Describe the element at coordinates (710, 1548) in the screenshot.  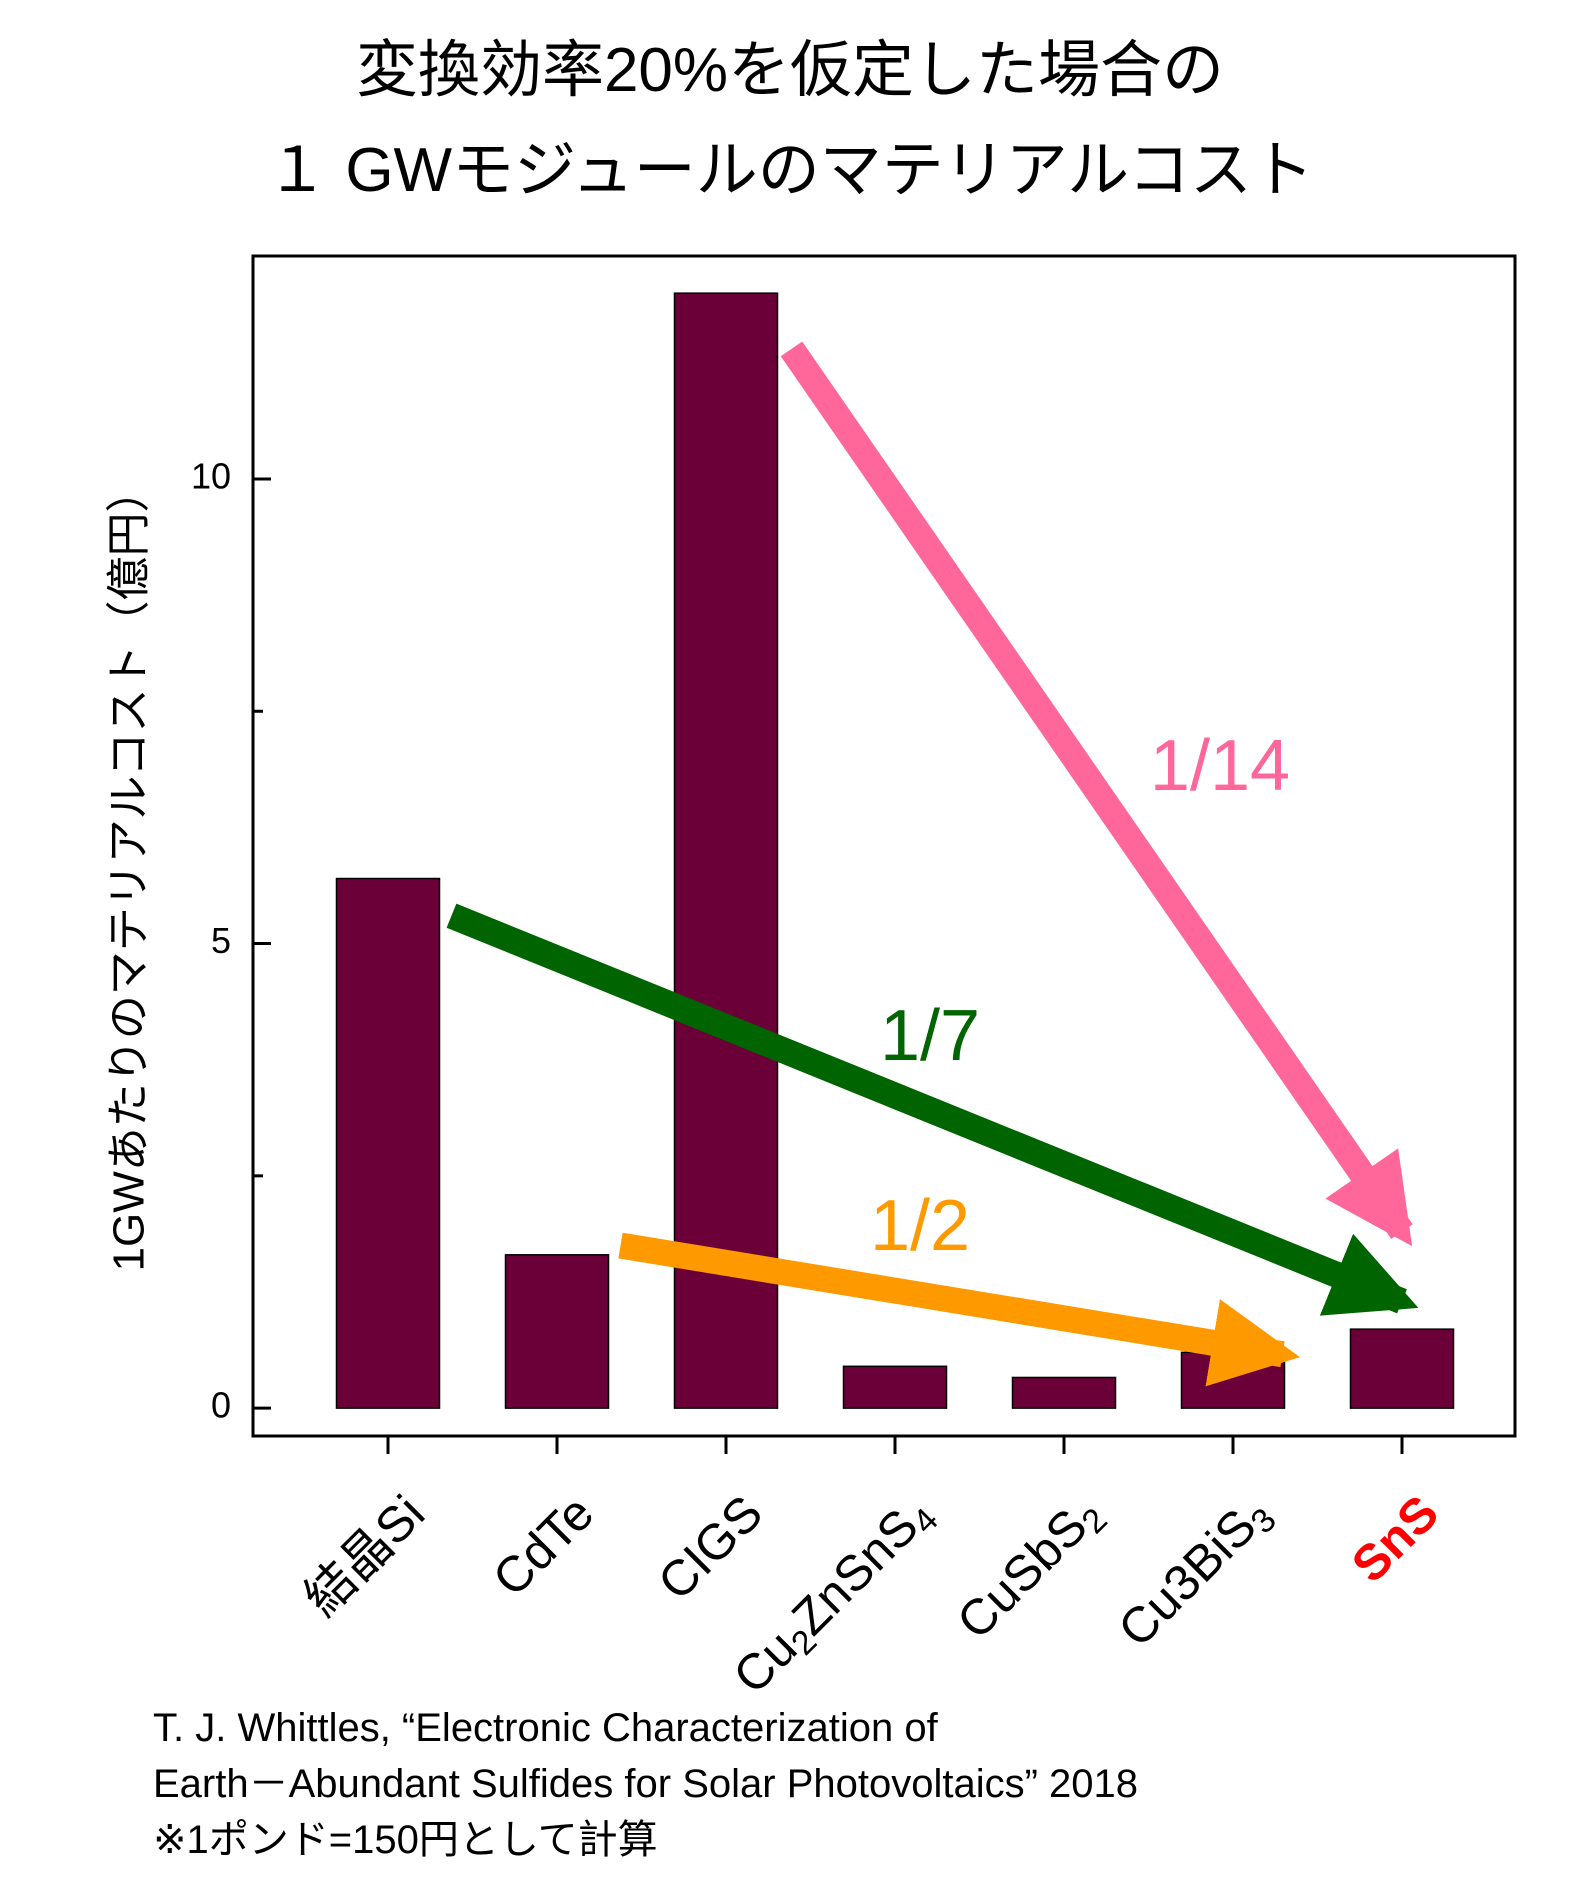
I see `category-label: CIGS` at that location.